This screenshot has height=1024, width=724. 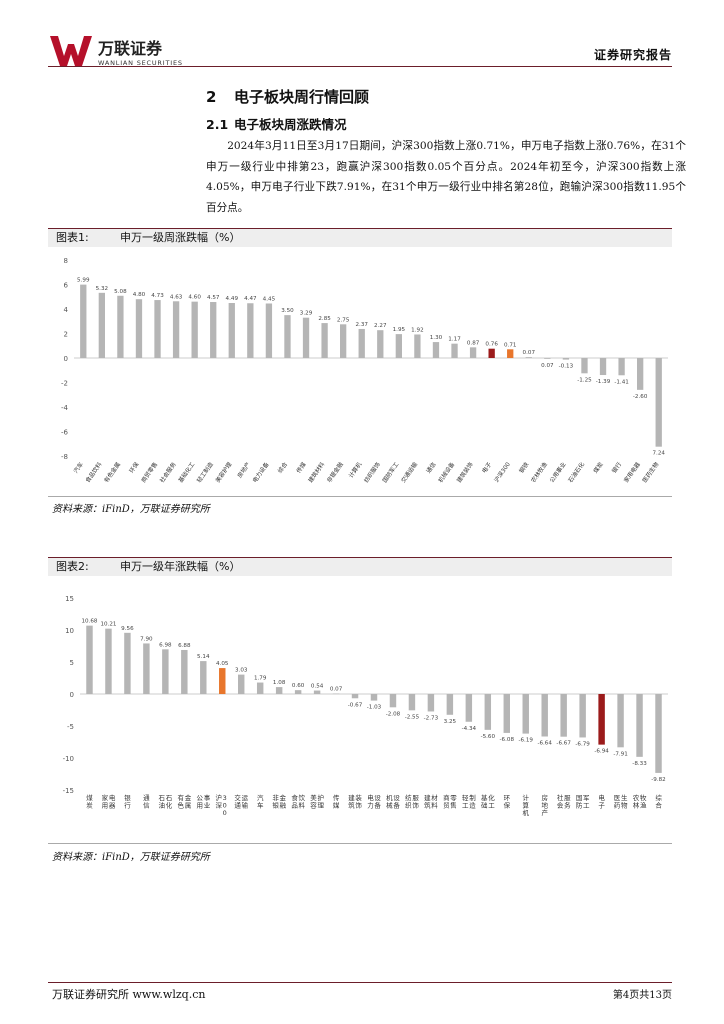 I want to click on x-tick-label-交通运输: 交通运输, so click(x=409, y=472).